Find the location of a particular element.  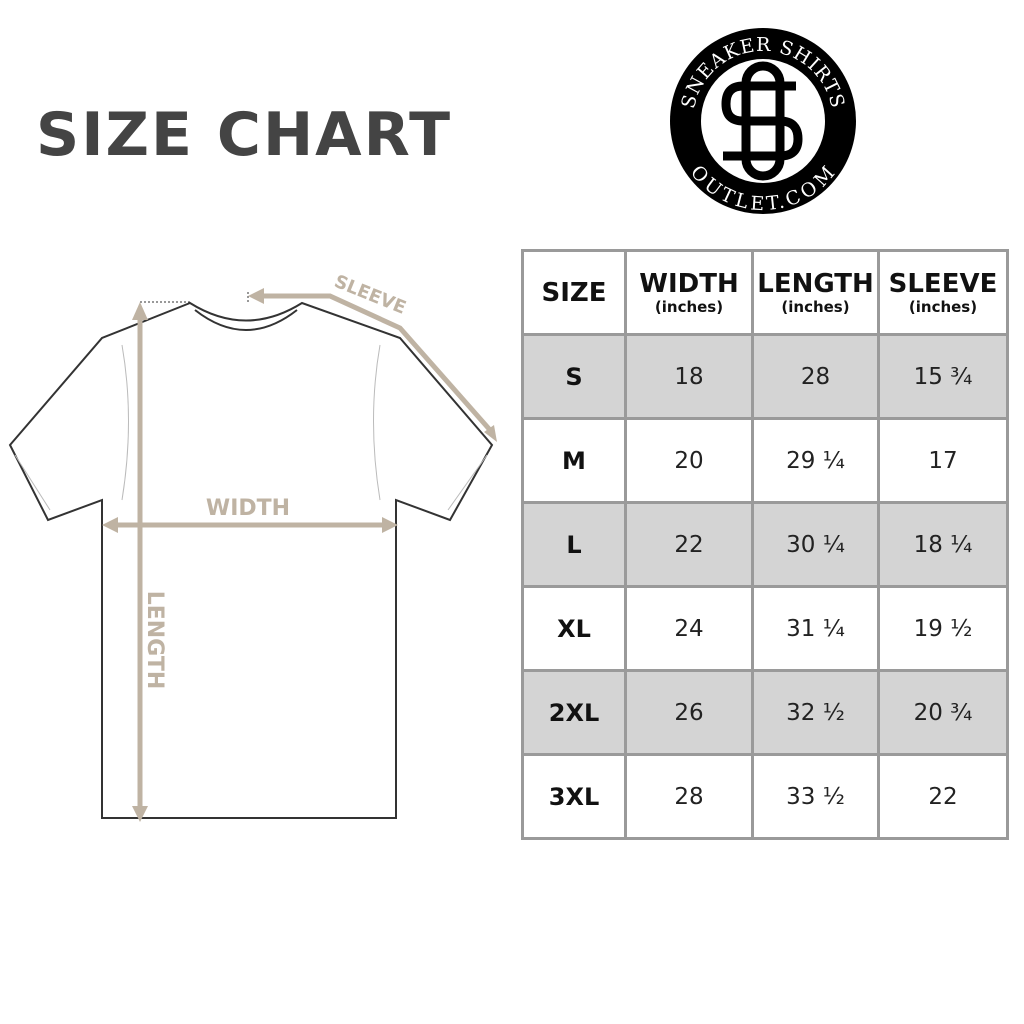

width-cell: 26 is located at coordinates (689, 712).